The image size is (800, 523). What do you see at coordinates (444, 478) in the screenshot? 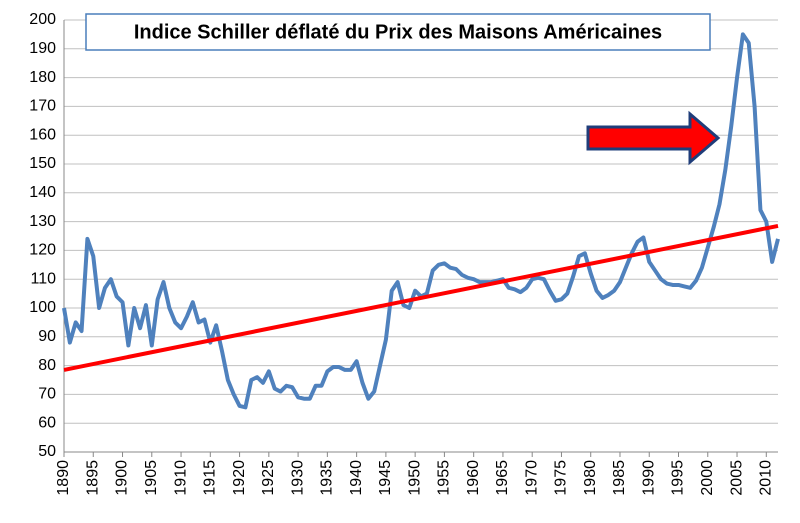
I see `x-tick-label: 1955` at bounding box center [444, 478].